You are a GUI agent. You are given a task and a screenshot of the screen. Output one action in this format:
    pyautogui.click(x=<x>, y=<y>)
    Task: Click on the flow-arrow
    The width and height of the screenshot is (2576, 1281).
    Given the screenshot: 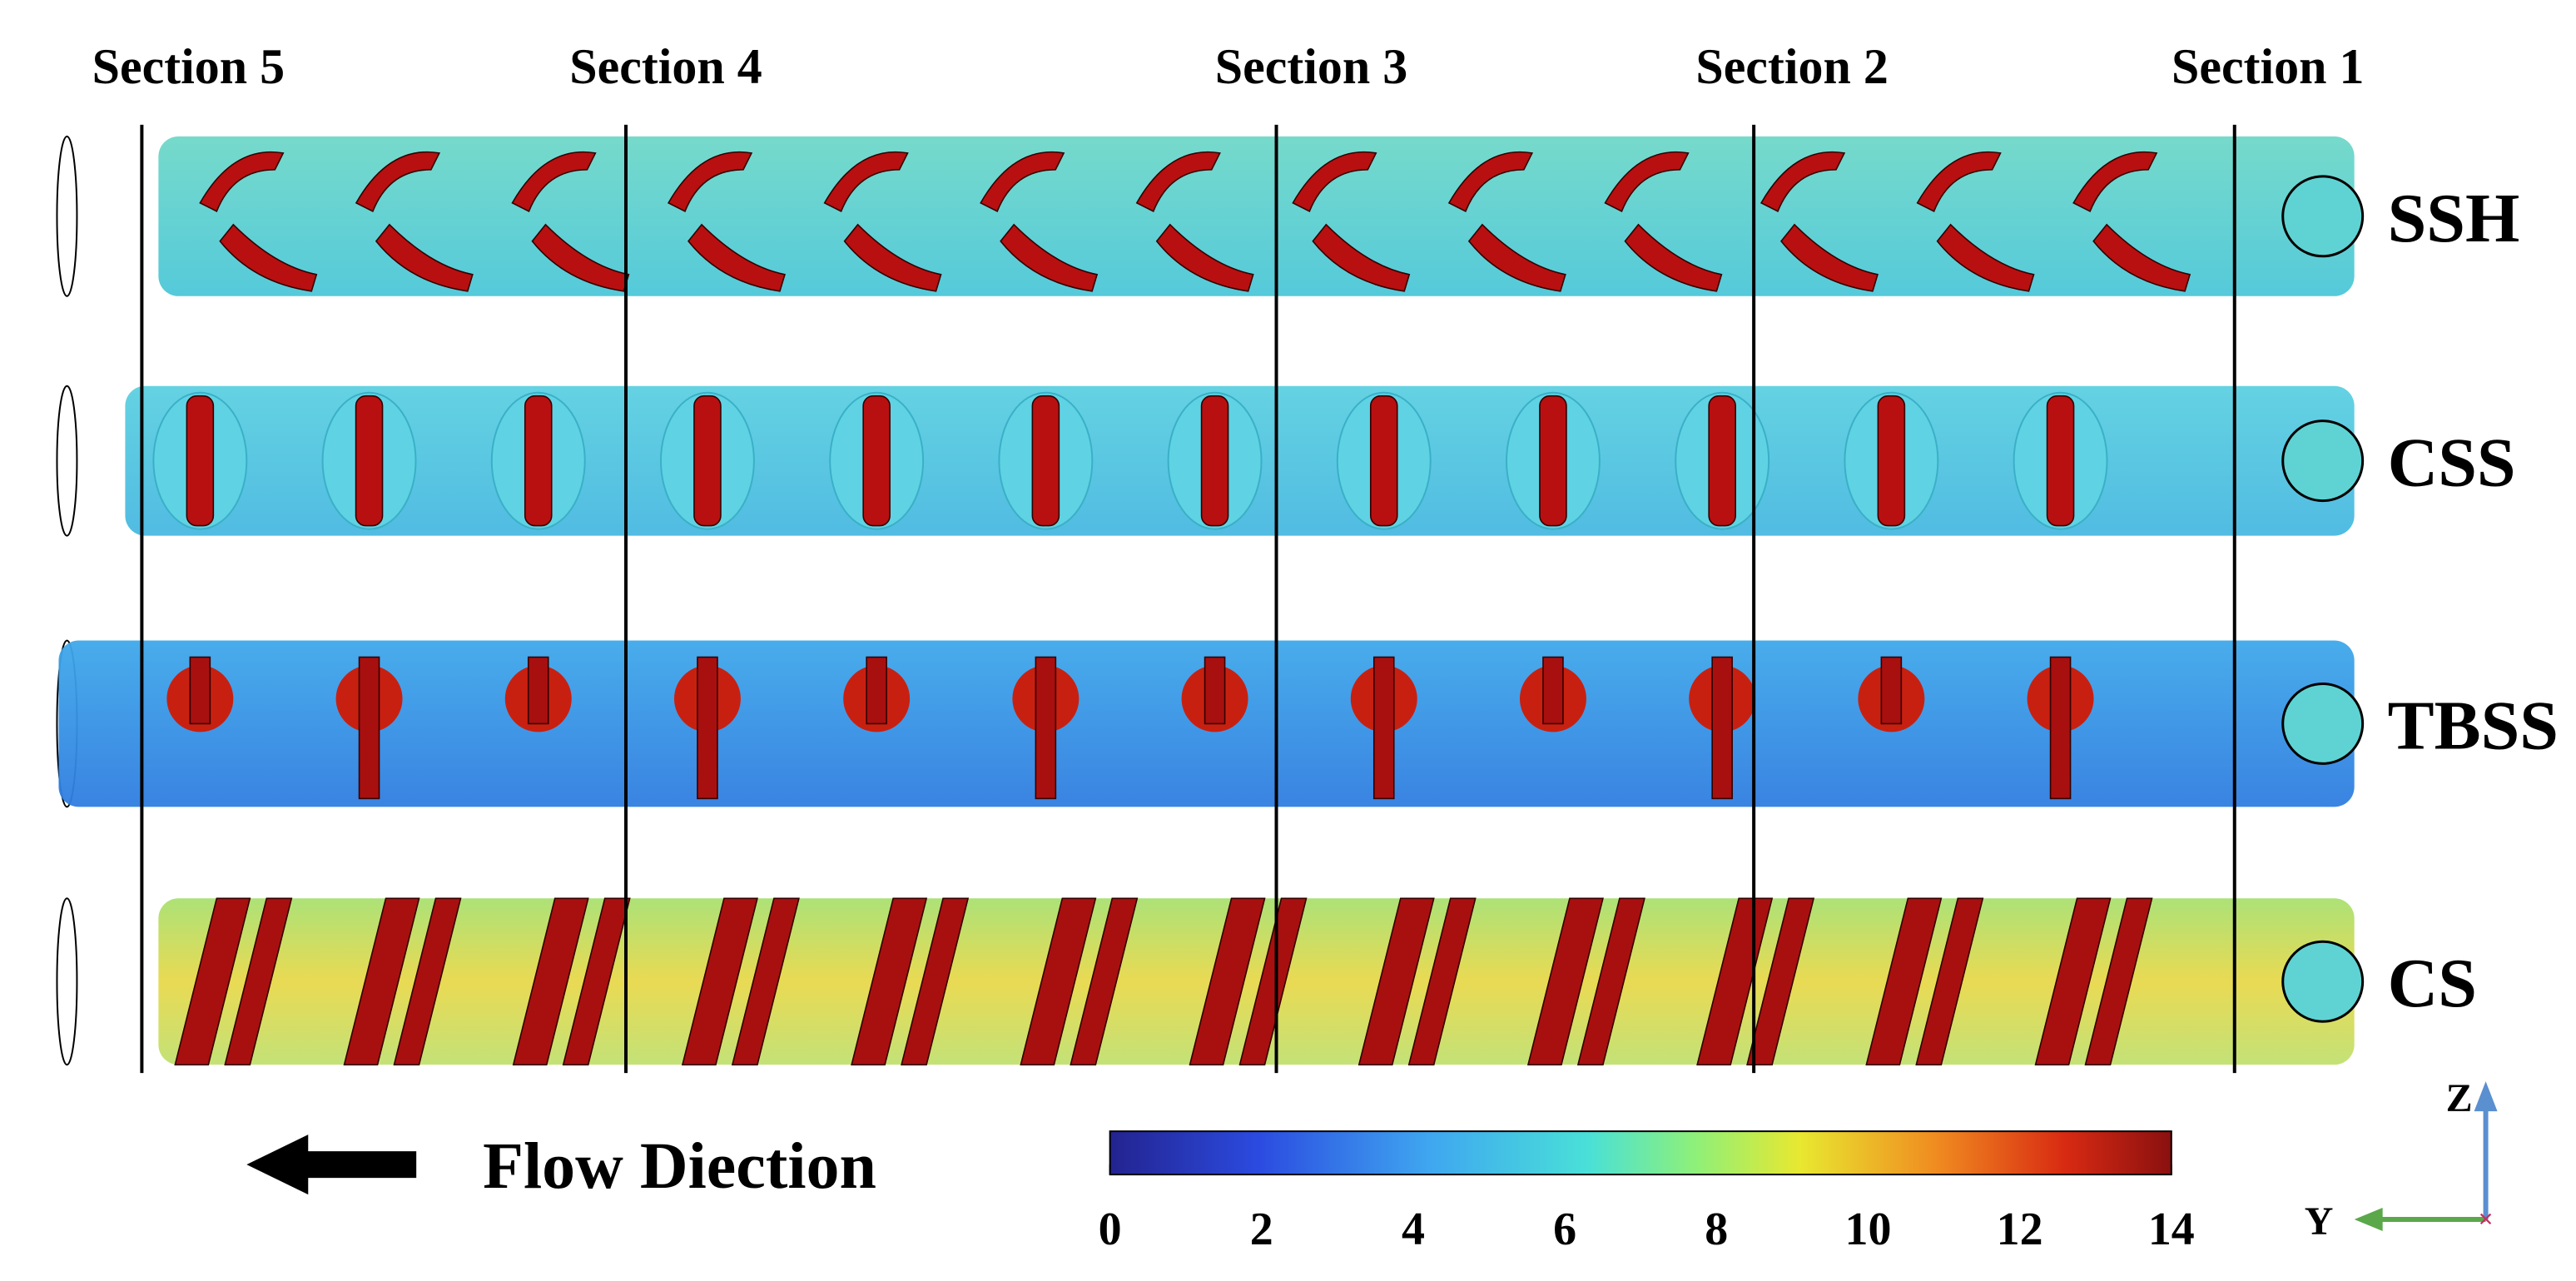 What is the action you would take?
    pyautogui.click(x=331, y=1165)
    